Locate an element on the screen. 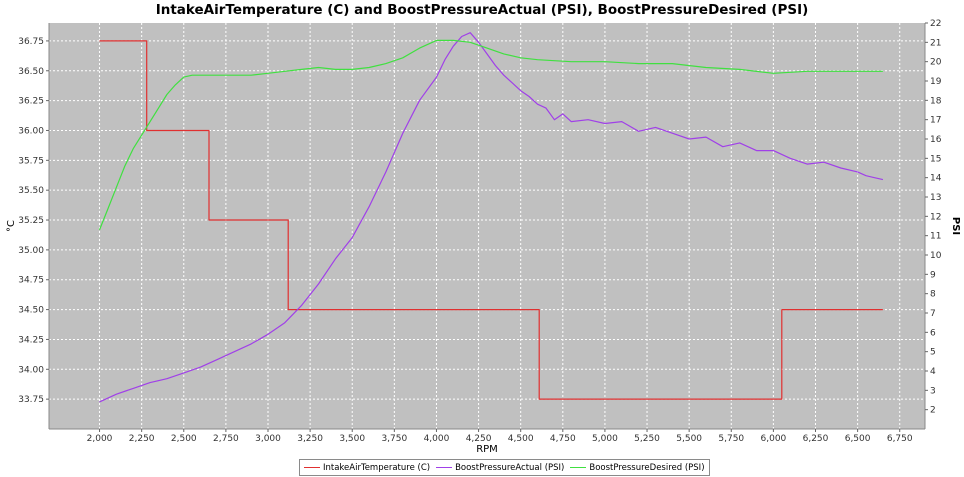  y-right-tick-label: 2 is located at coordinates (933, 411).